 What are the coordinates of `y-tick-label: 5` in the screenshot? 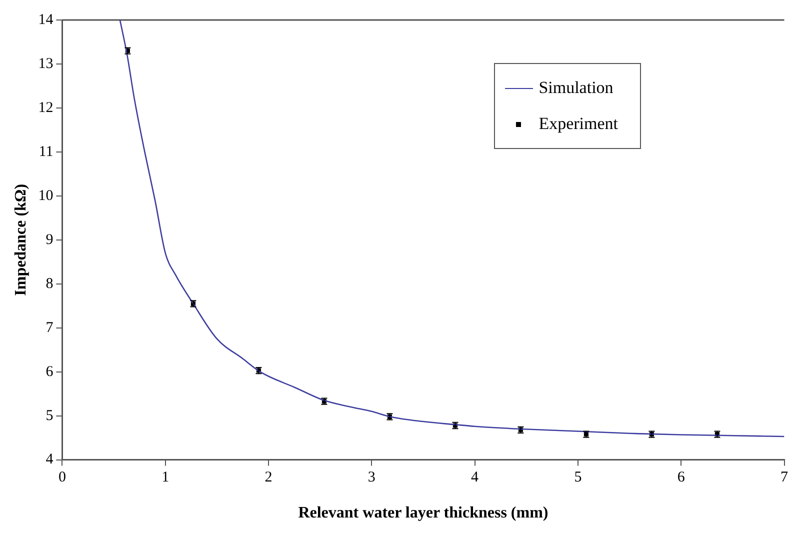 It's located at (50, 416).